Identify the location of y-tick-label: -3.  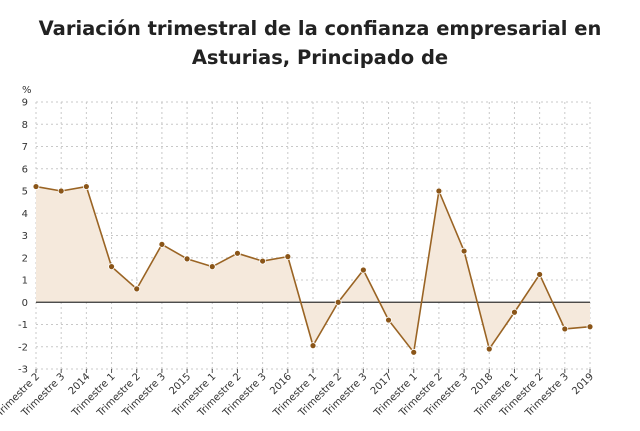
(23, 370).